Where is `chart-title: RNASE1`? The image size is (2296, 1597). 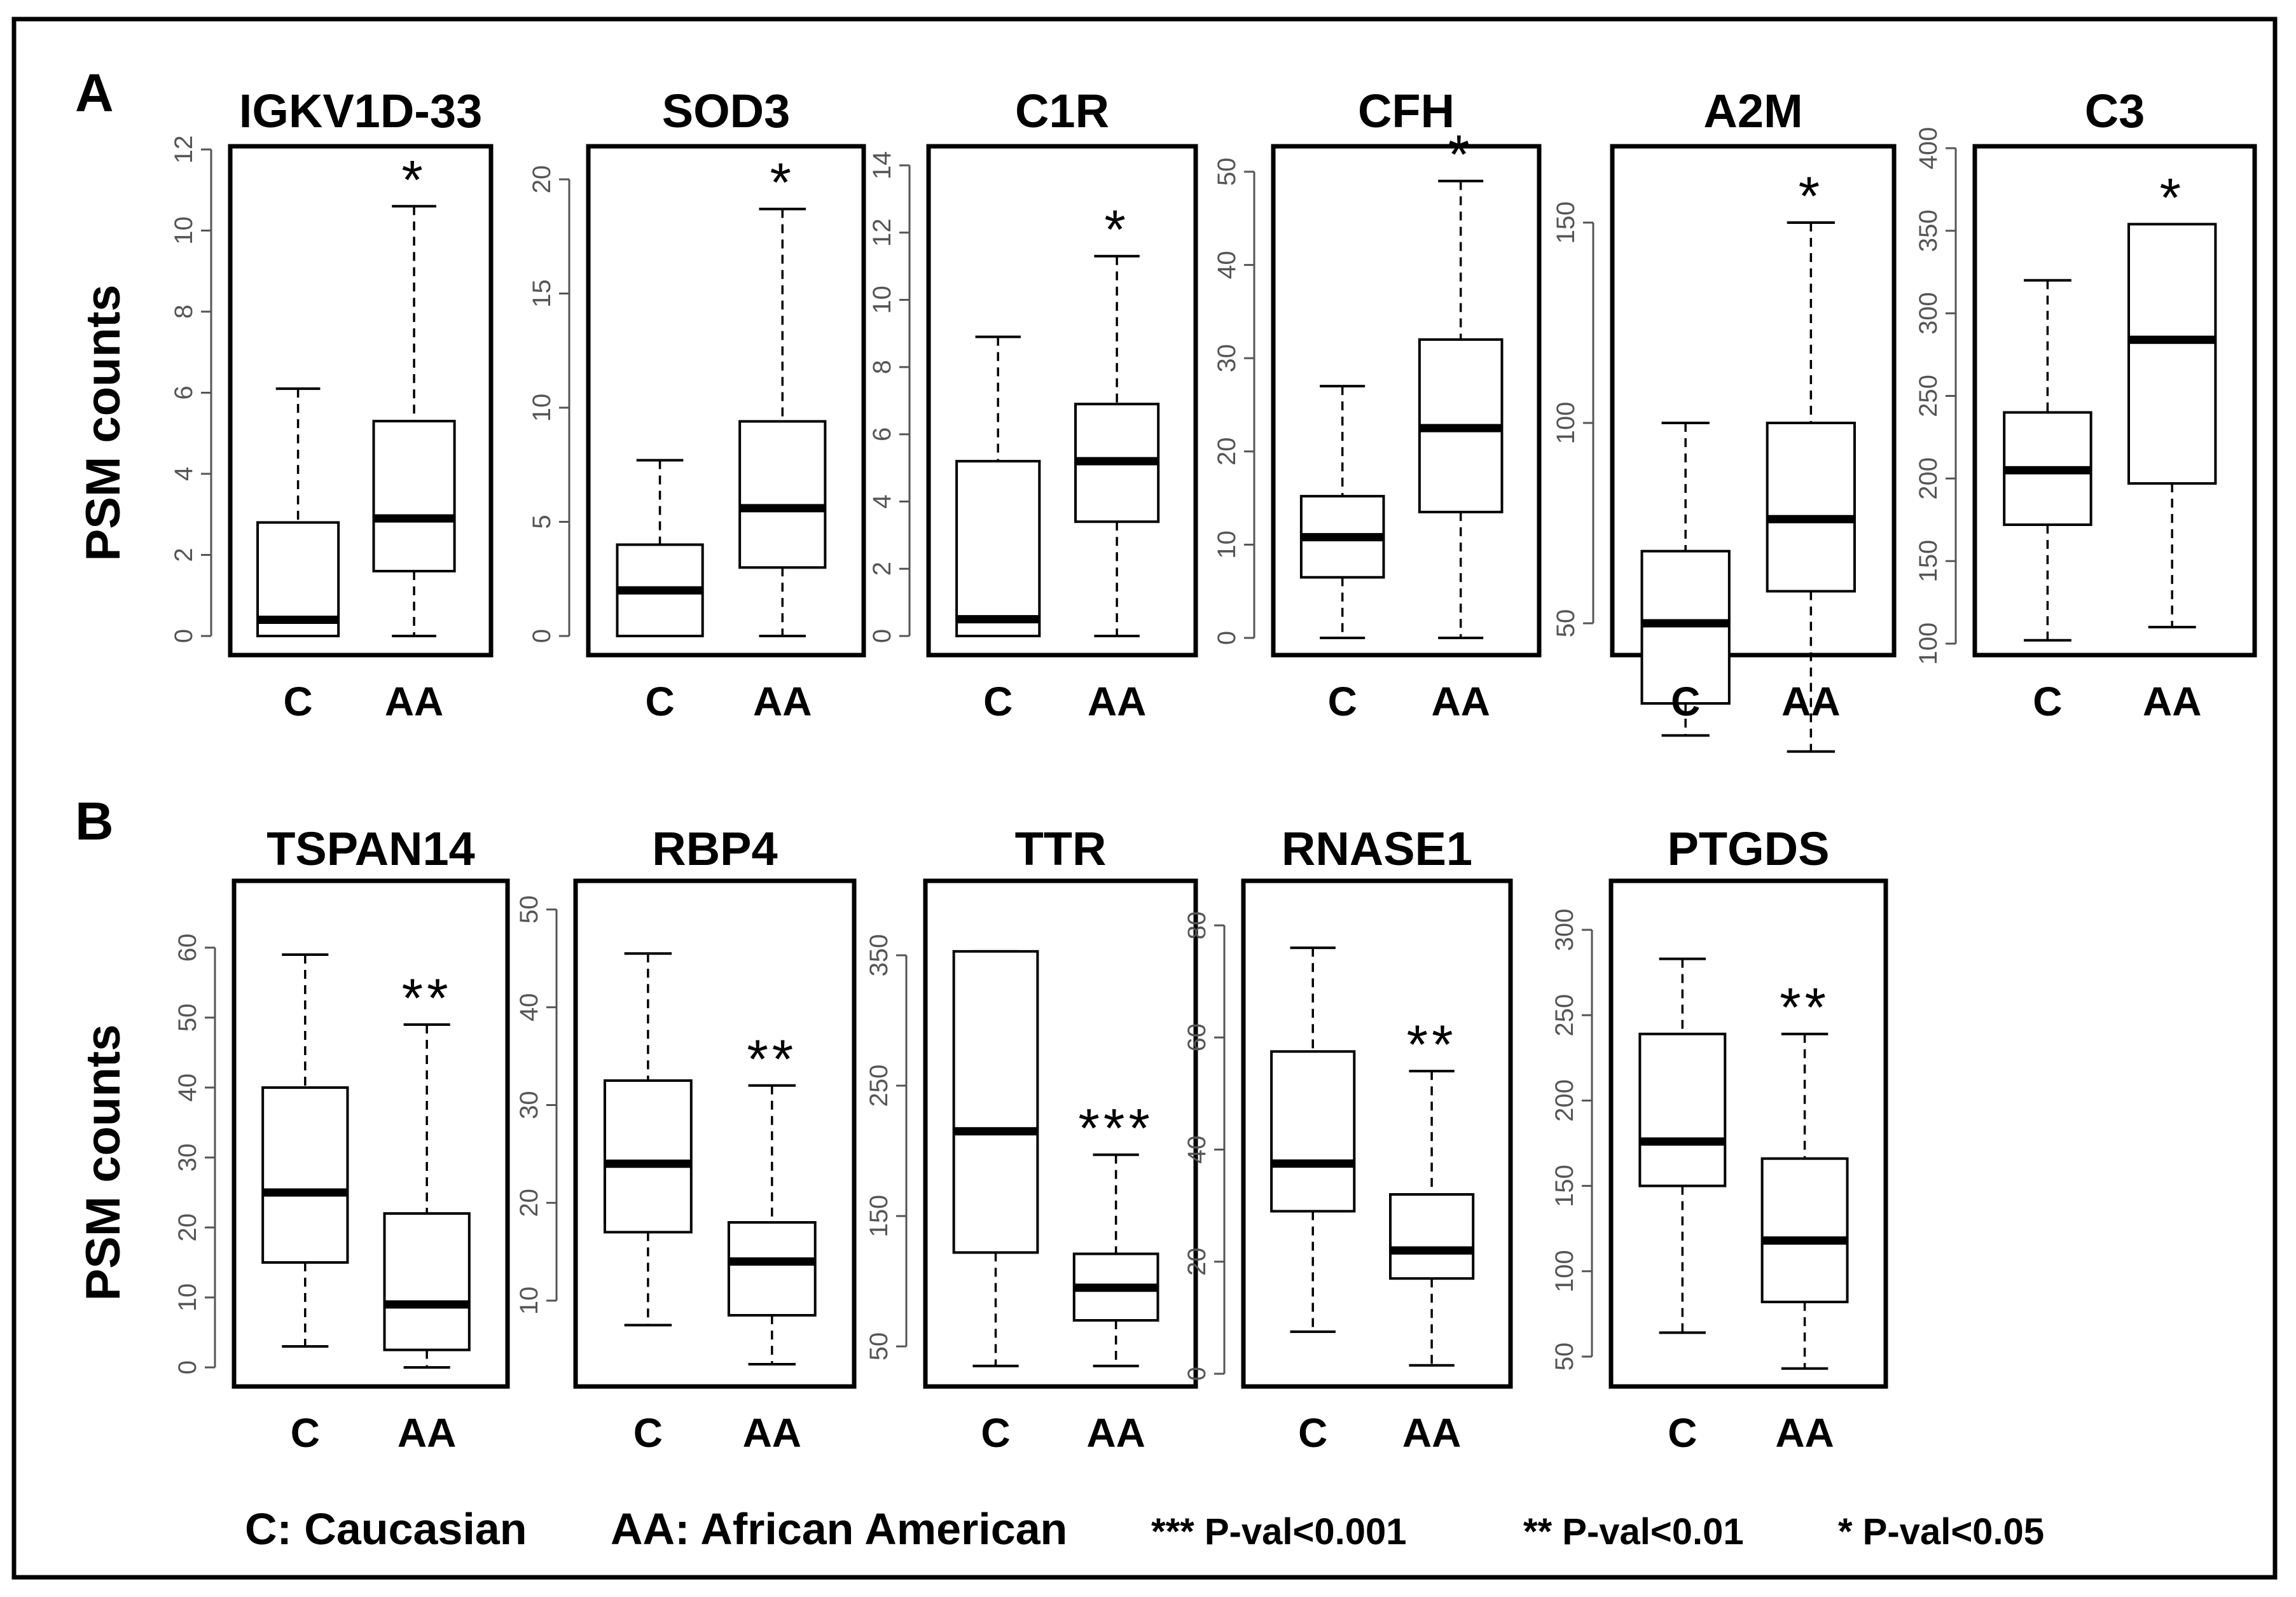
chart-title: RNASE1 is located at coordinates (1377, 848).